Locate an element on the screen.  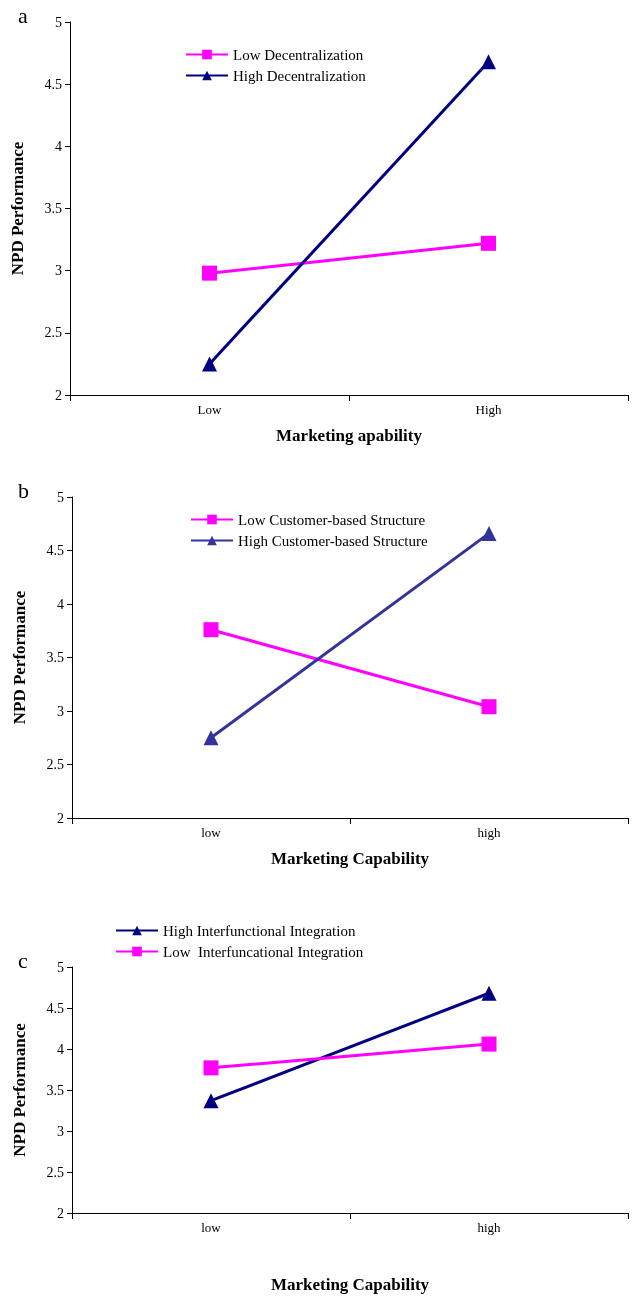
text: c is located at coordinates (23, 960).